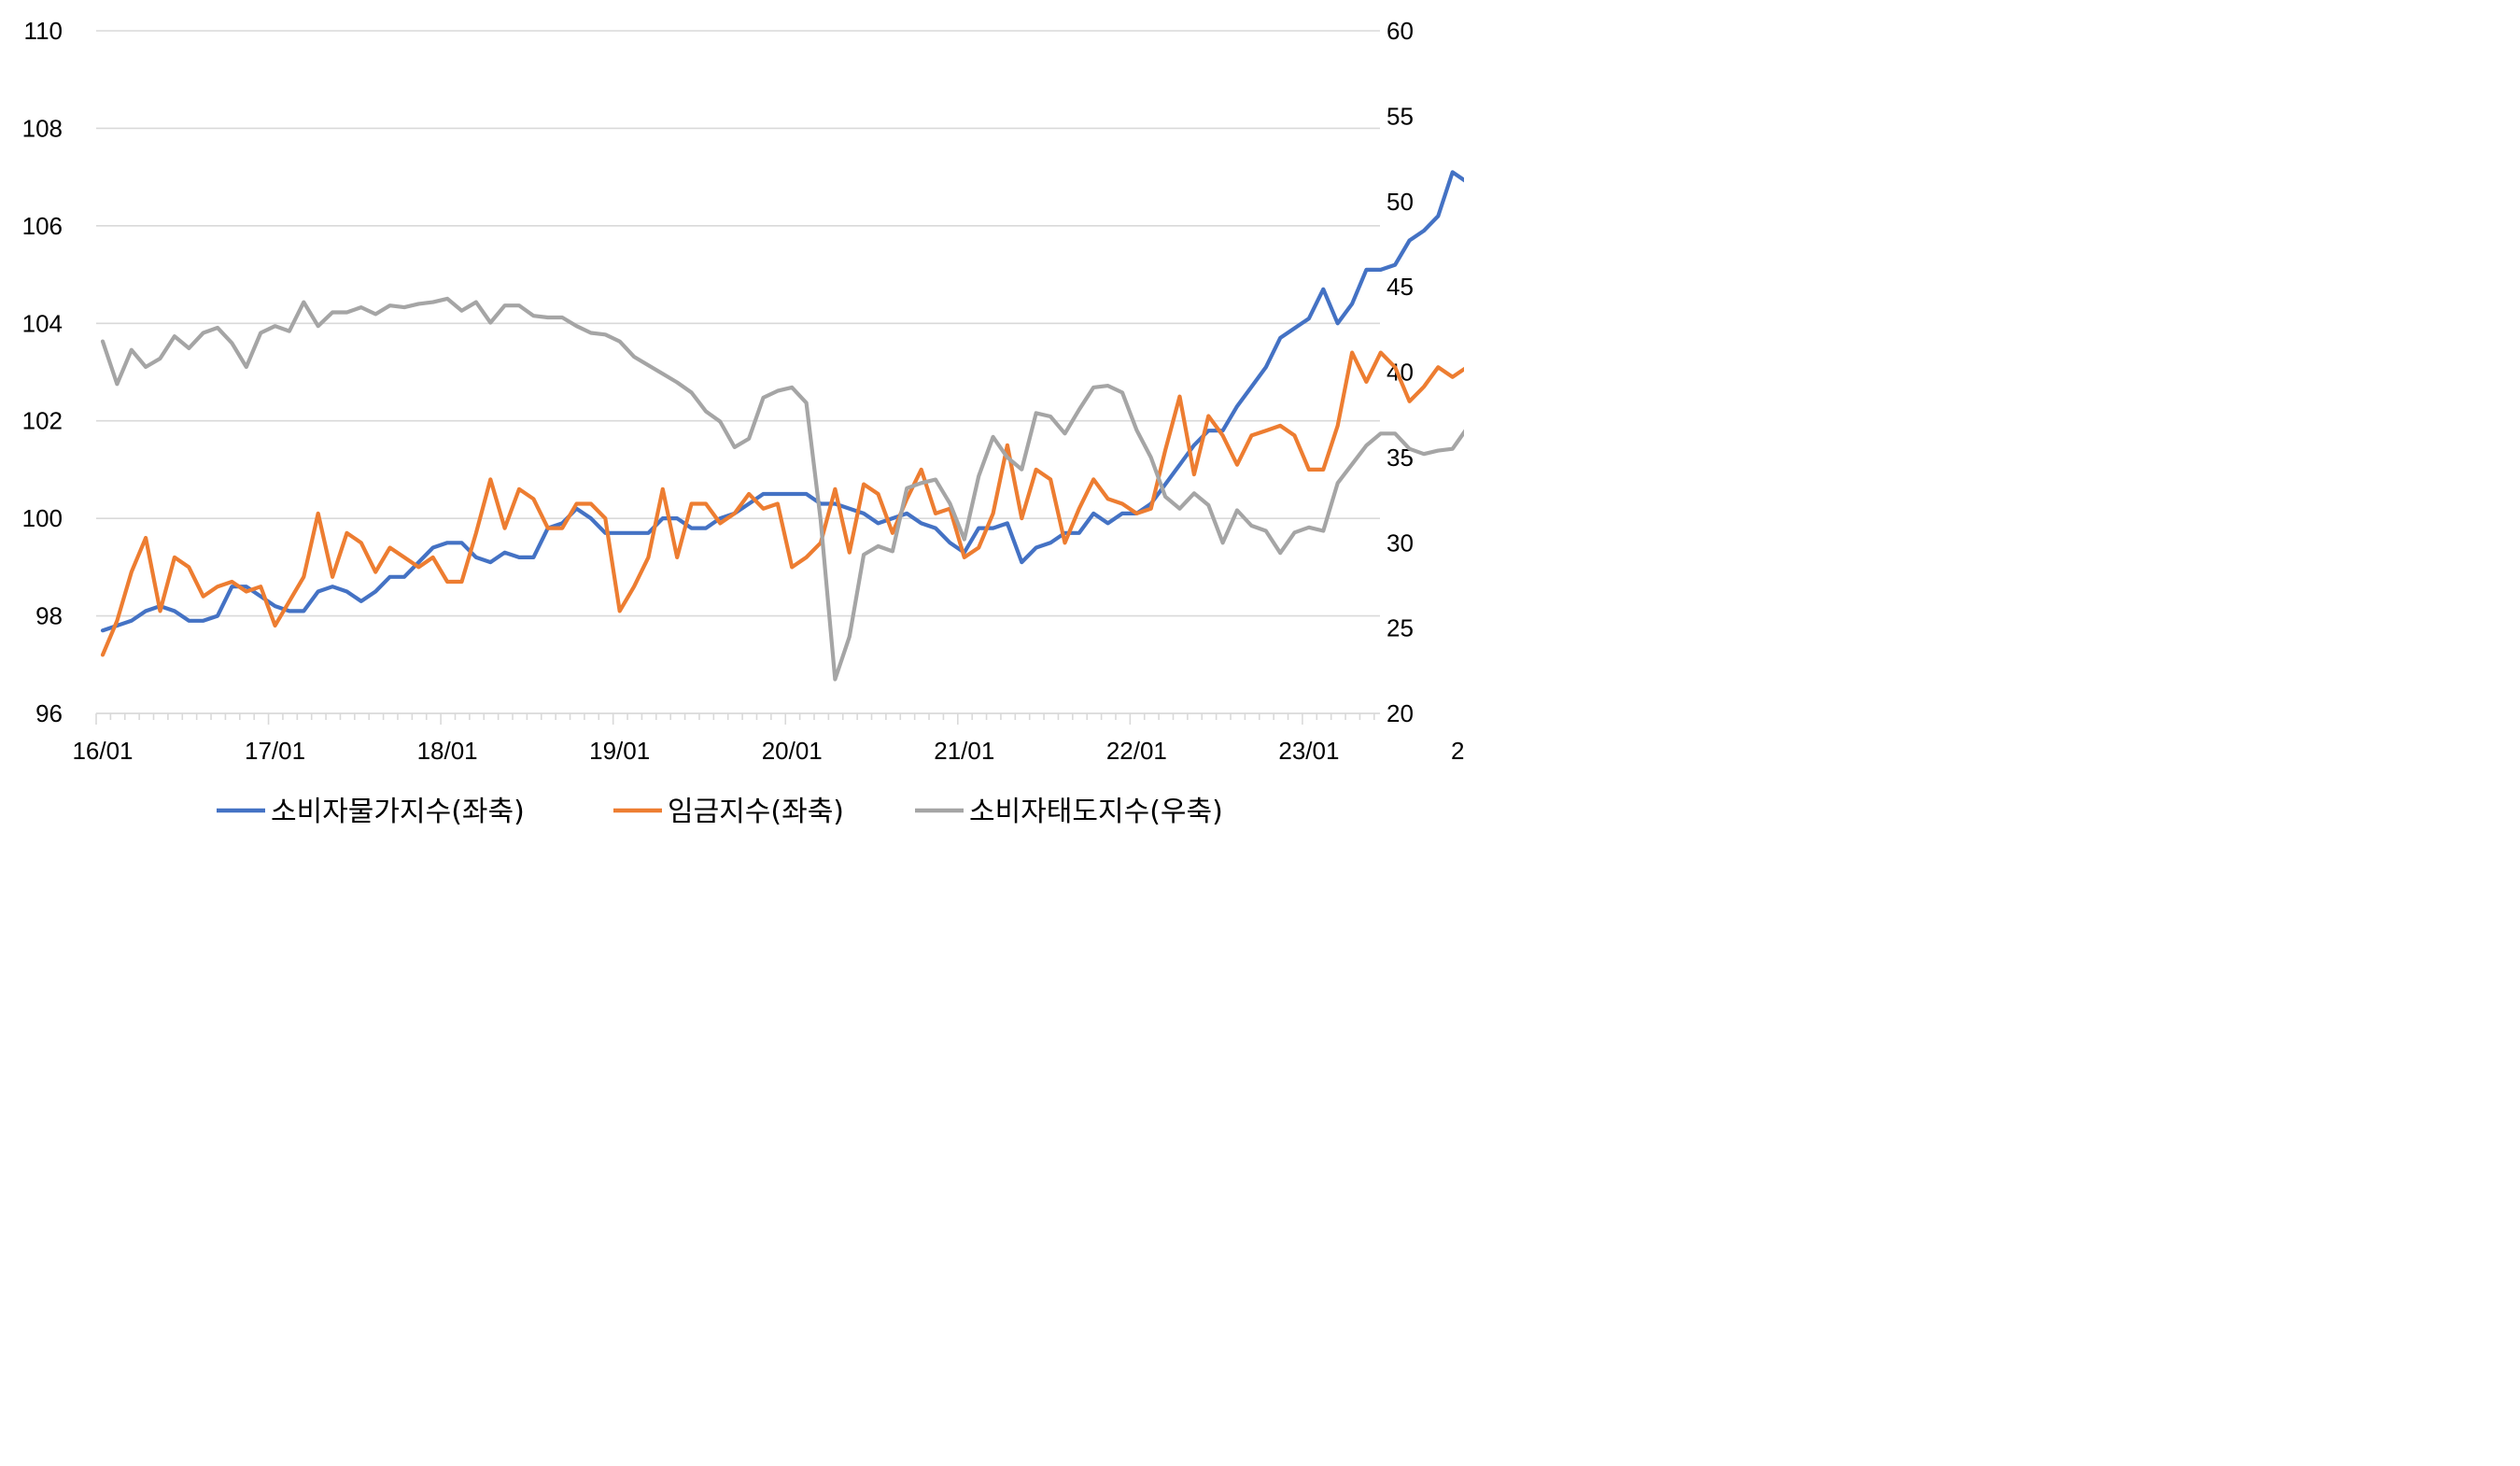 The width and height of the screenshot is (2520, 1466). I want to click on y-right-tick-label: 50, so click(1400, 202).